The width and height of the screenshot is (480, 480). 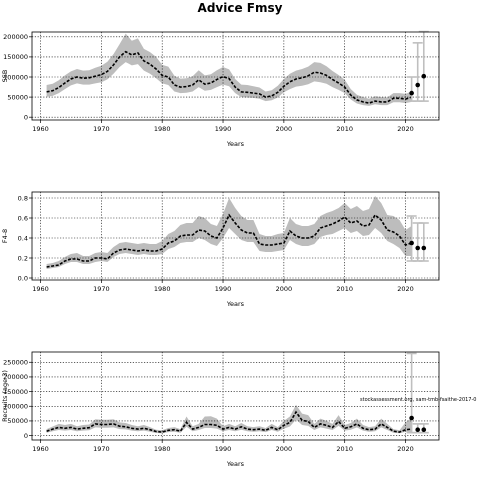 What do you see at coordinates (284, 449) in the screenshot?
I see `recruits-panel-x-tick-label: 2000` at bounding box center [284, 449].